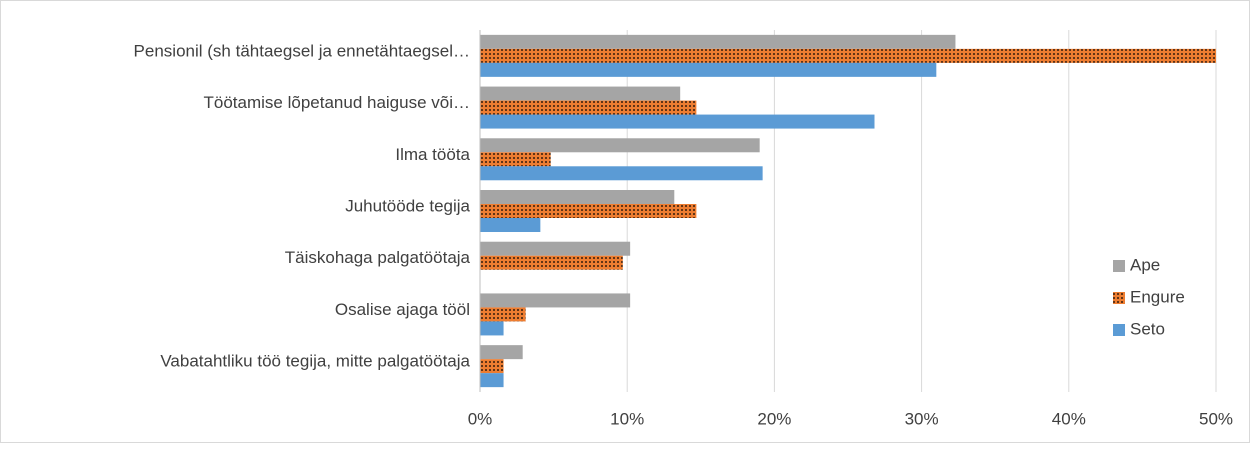 The width and height of the screenshot is (1251, 449). I want to click on x-tick-label: 40%, so click(1069, 418).